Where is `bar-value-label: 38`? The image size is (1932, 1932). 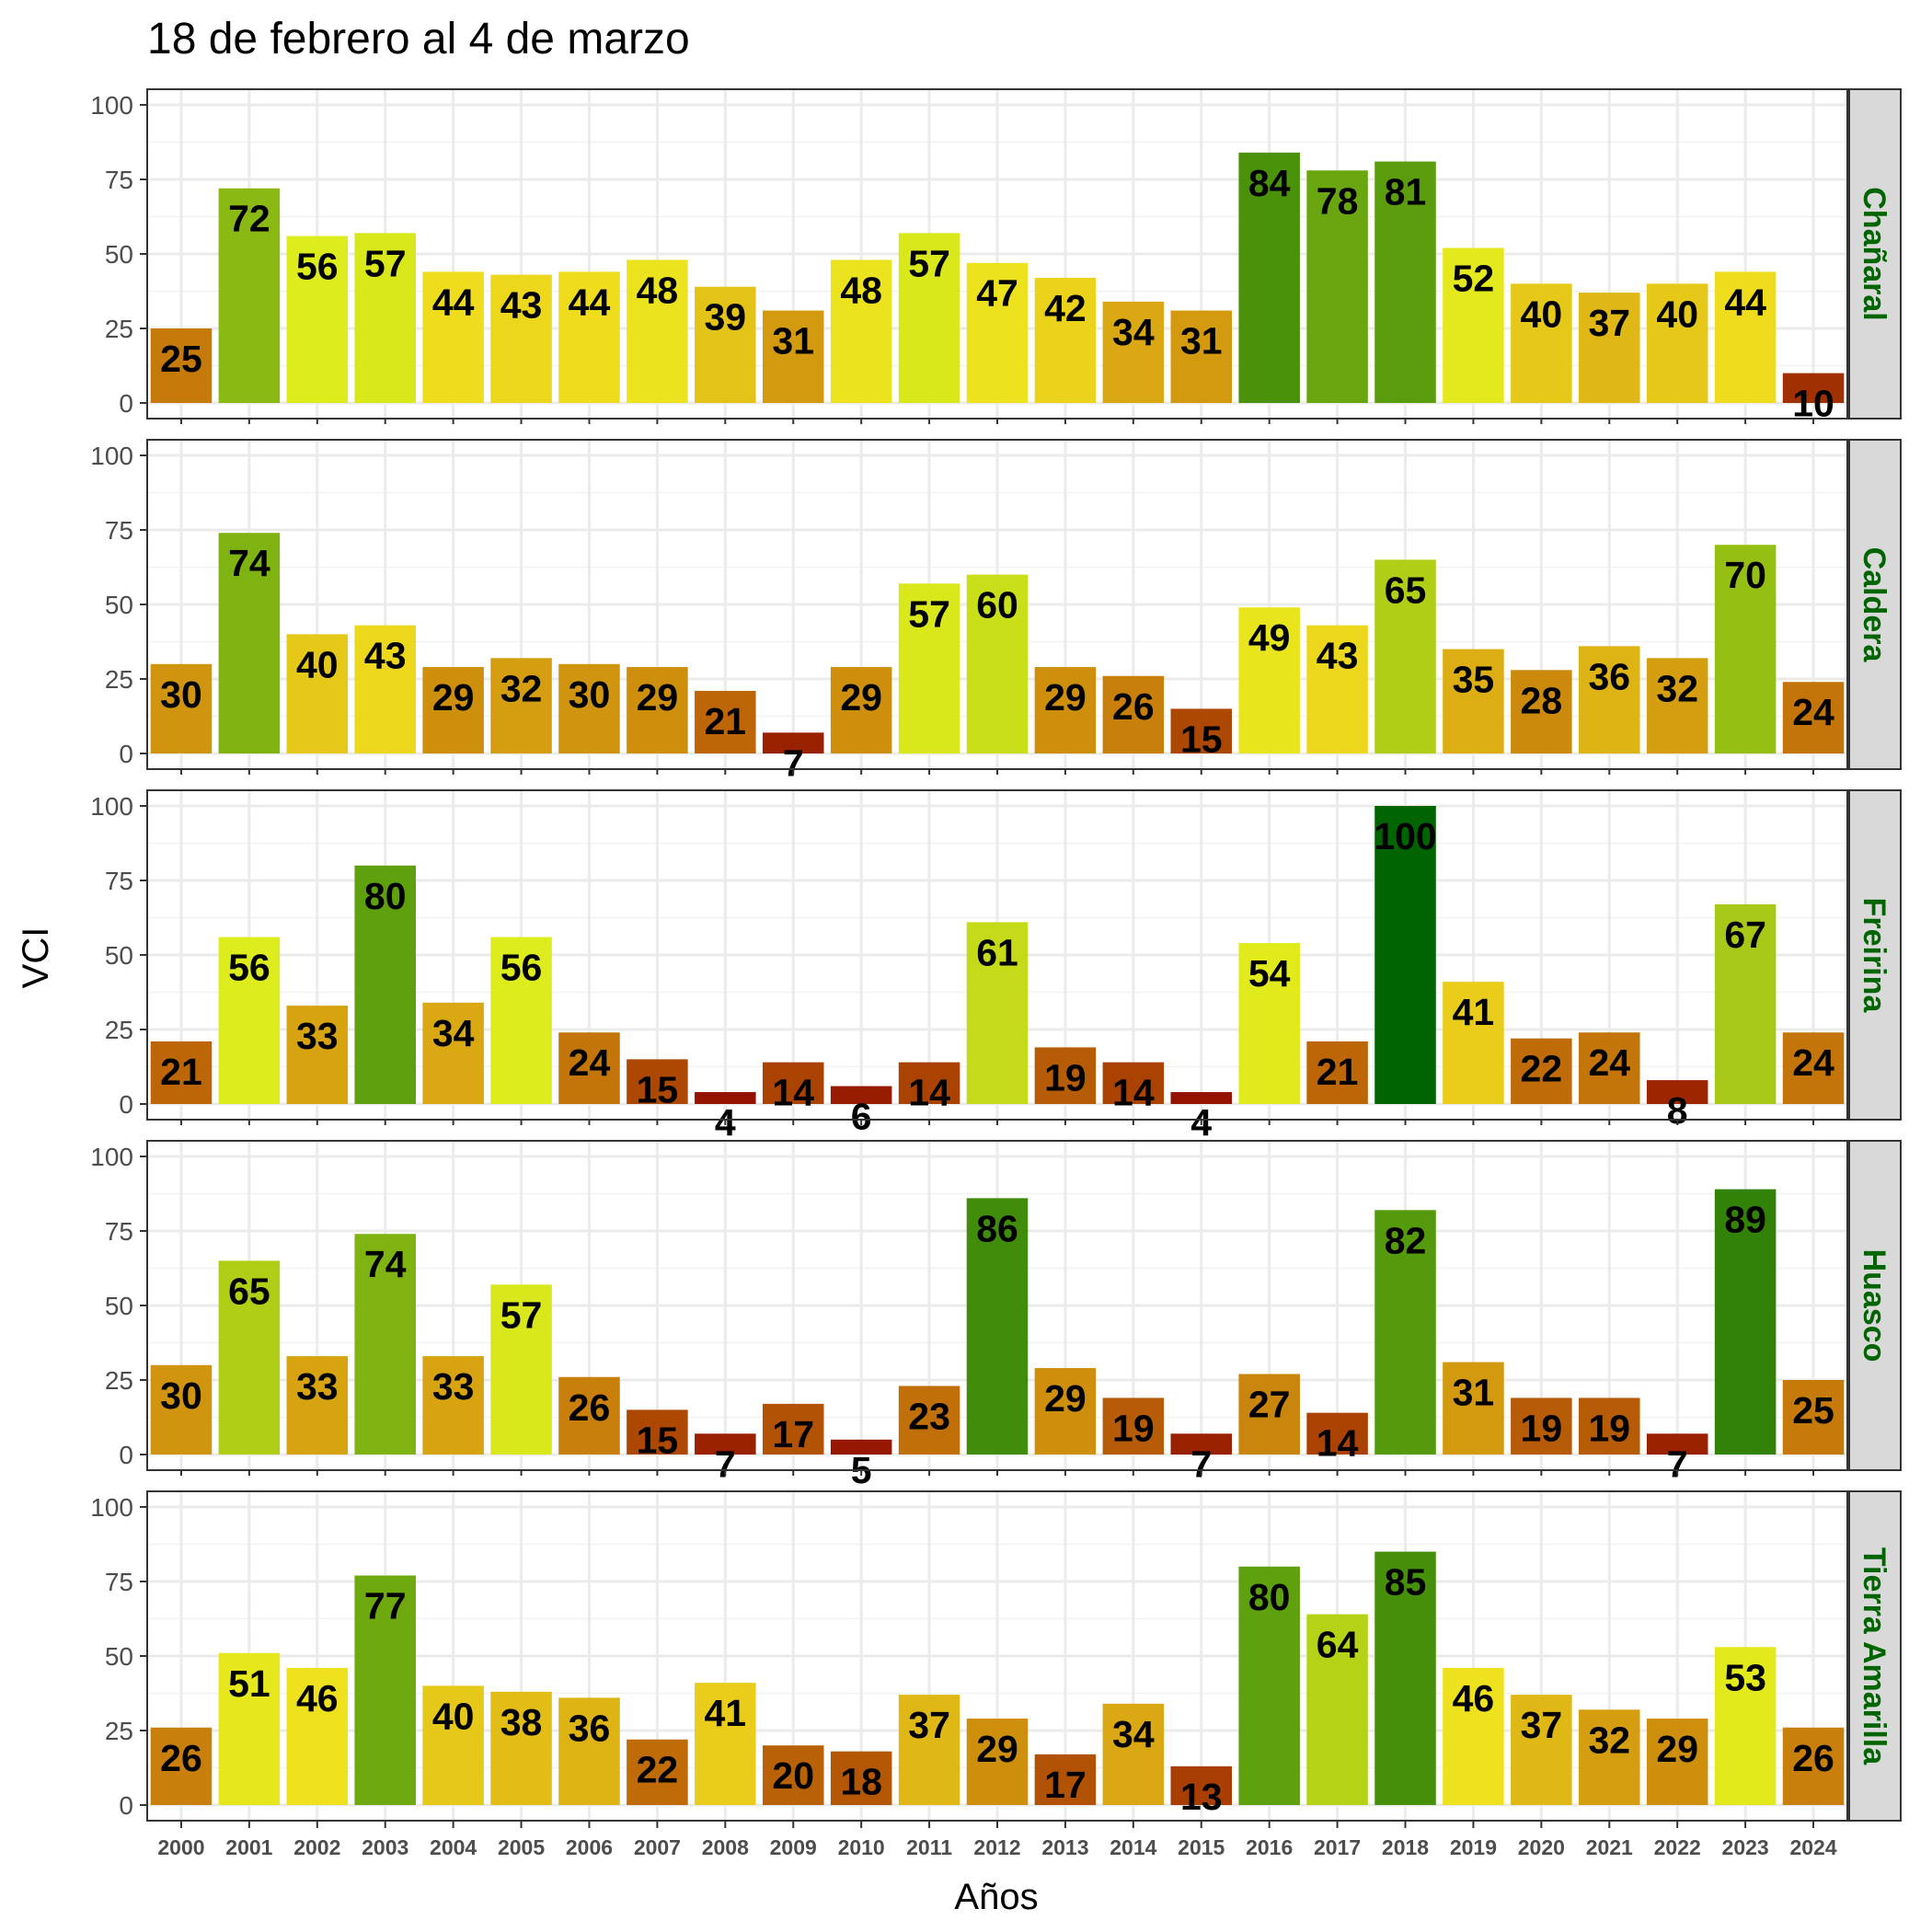
bar-value-label: 38 is located at coordinates (521, 1722).